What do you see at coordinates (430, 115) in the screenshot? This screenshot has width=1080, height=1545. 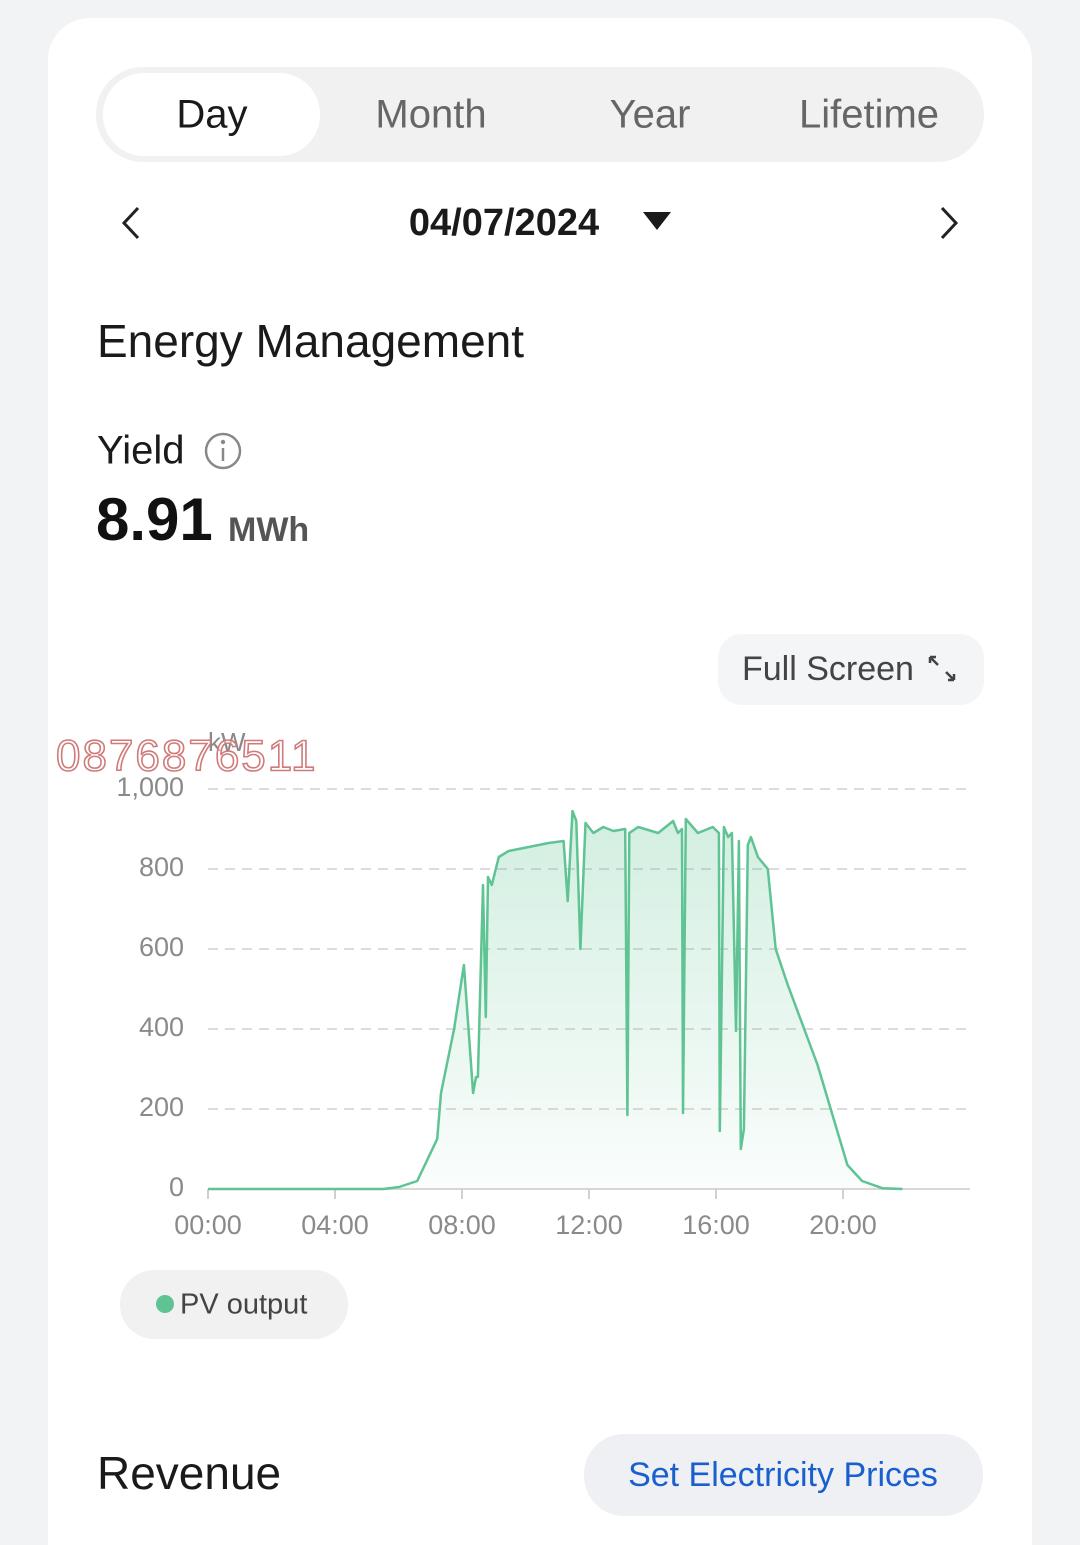 I see `tab: Month` at bounding box center [430, 115].